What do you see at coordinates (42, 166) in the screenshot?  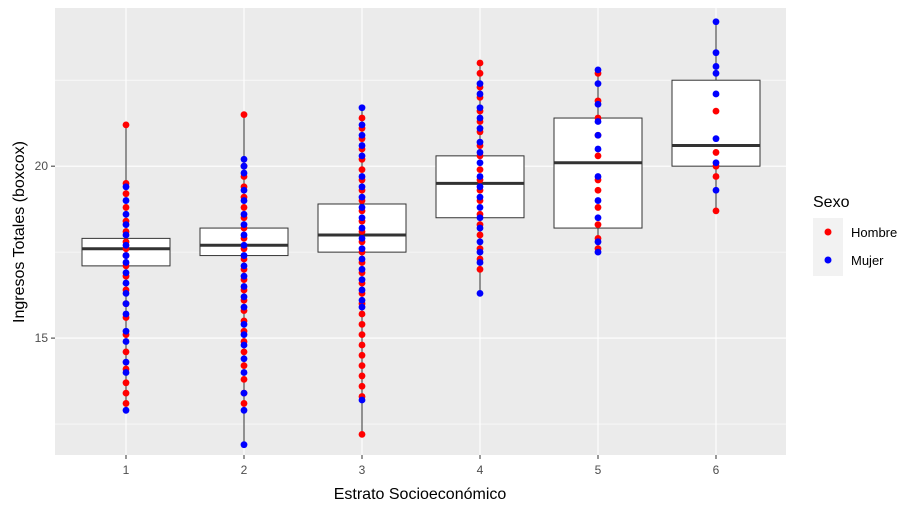 I see `y-tick-label: 20` at bounding box center [42, 166].